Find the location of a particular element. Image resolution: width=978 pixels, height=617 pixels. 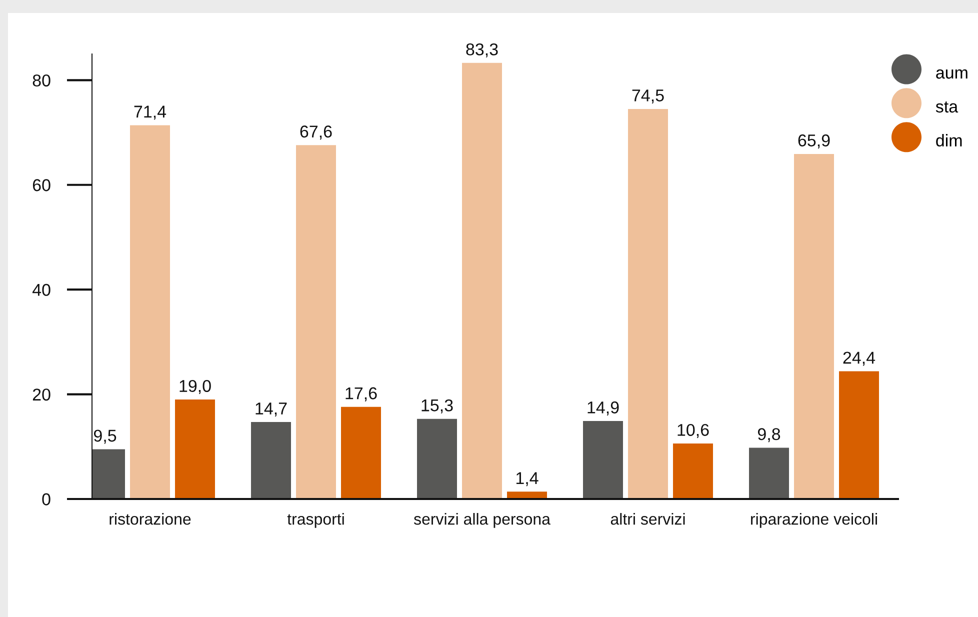

y-tick-label: 40 is located at coordinates (41, 290).